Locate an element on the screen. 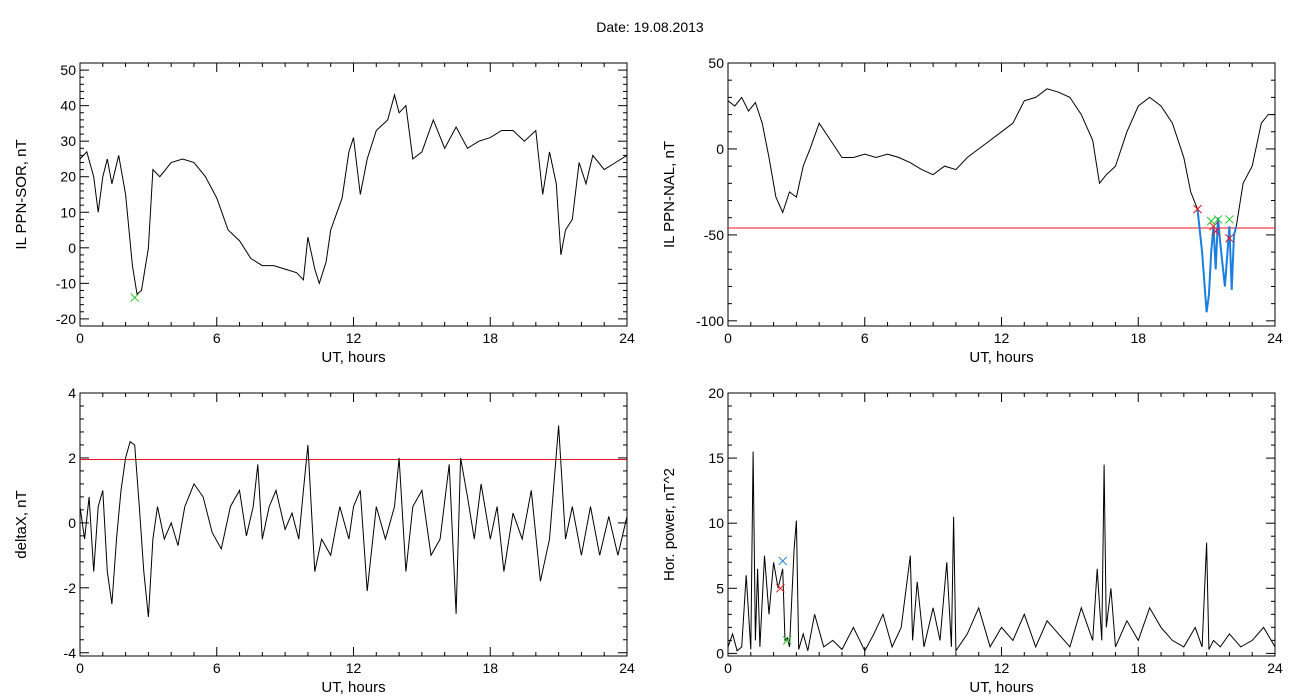 The width and height of the screenshot is (1300, 700). y-tick-label: -10 is located at coordinates (66, 283).